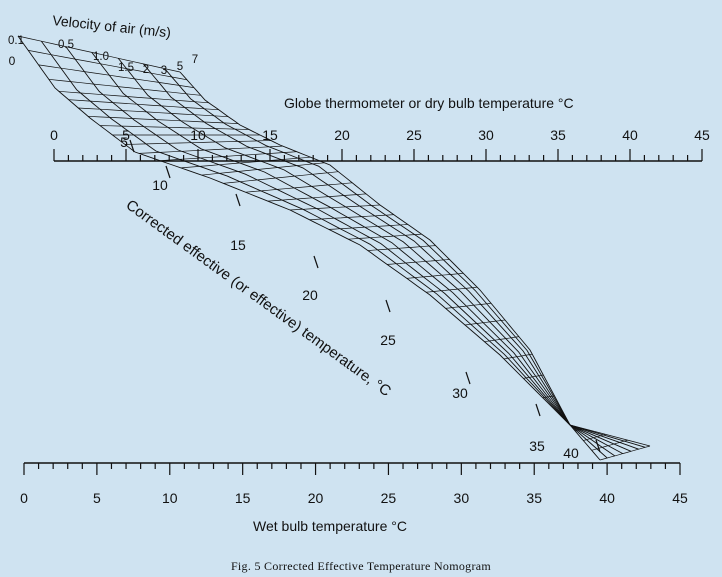 This screenshot has width=722, height=577. What do you see at coordinates (607, 498) in the screenshot?
I see `wet-tick-label: 40` at bounding box center [607, 498].